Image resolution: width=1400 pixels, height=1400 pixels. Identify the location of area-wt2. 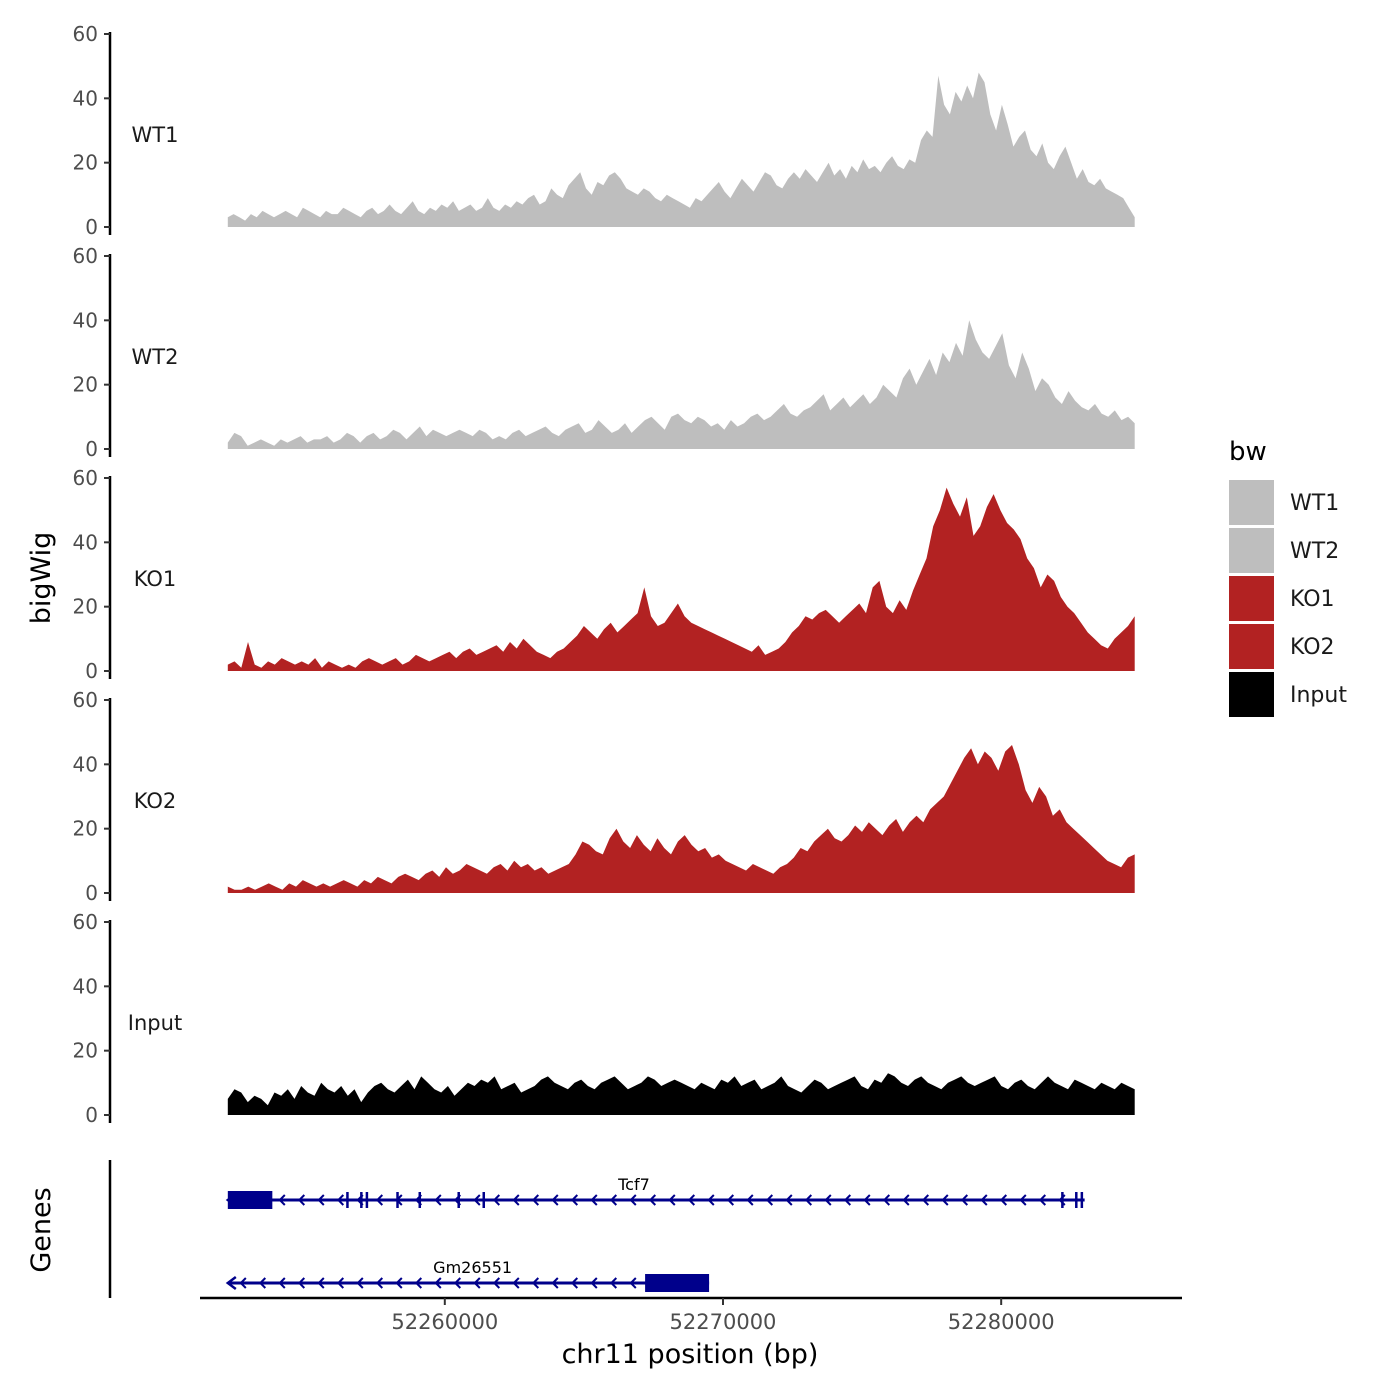
(681, 384).